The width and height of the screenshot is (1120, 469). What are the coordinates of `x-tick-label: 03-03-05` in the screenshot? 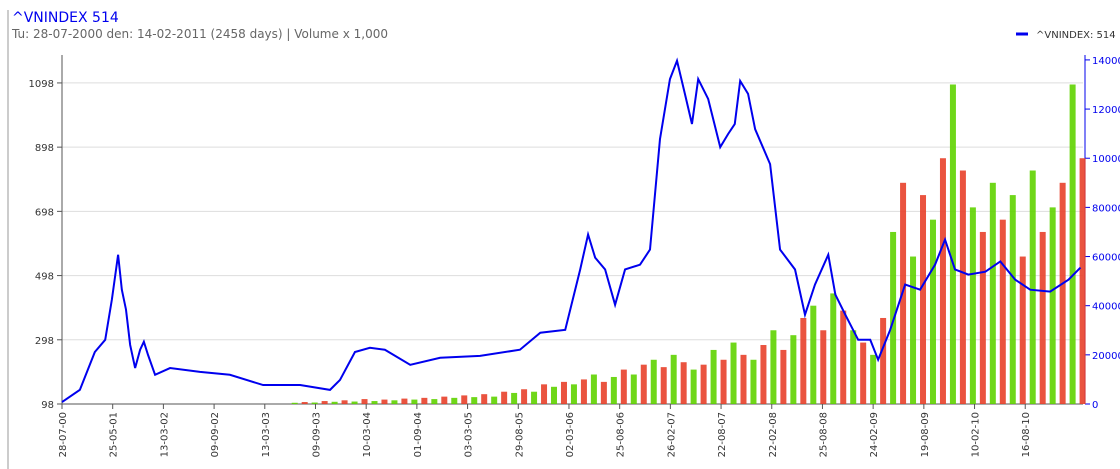 It's located at (469, 434).